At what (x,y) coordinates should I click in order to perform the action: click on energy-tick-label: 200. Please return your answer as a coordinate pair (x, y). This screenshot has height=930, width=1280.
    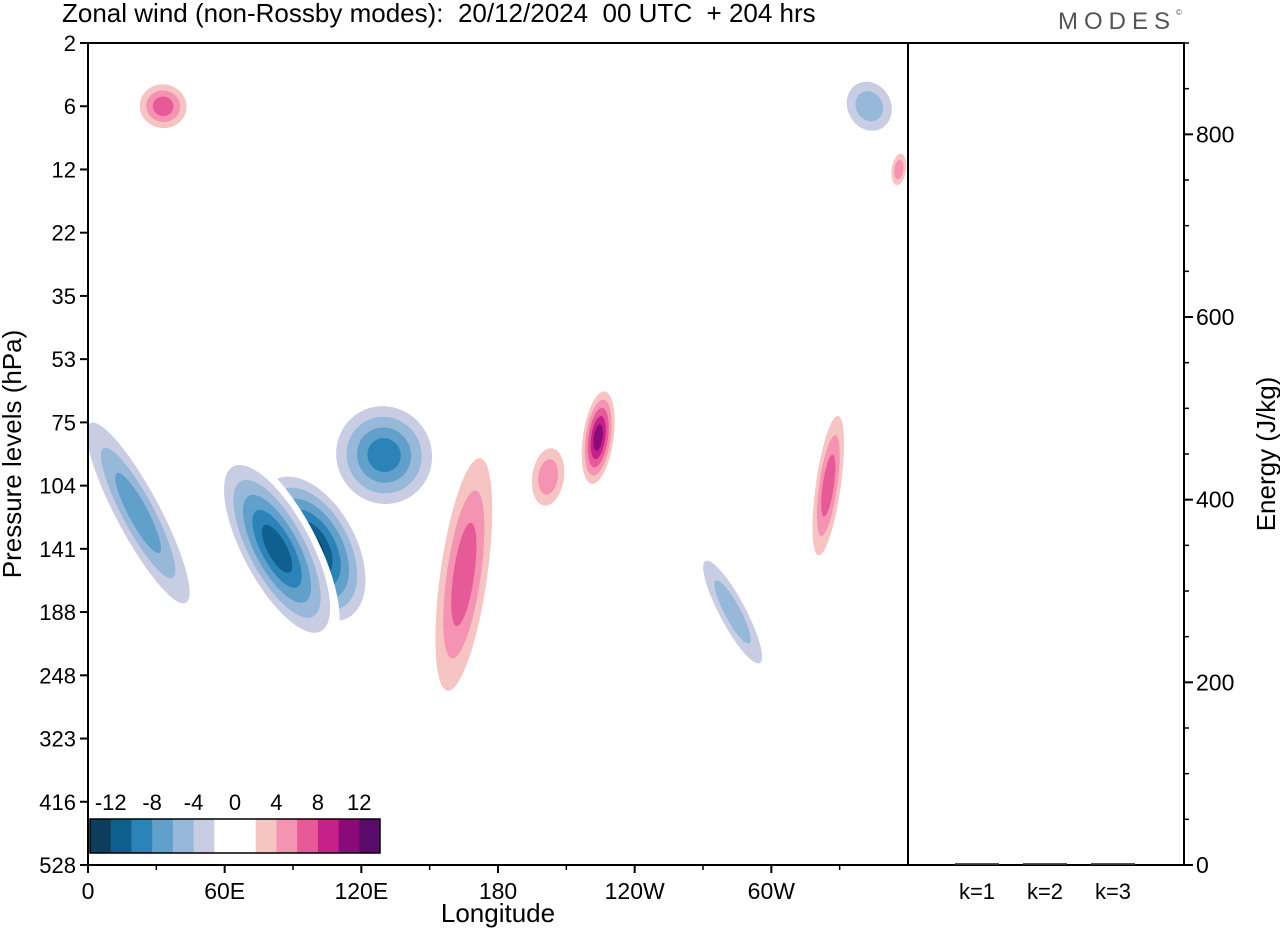
    Looking at the image, I should click on (1215, 682).